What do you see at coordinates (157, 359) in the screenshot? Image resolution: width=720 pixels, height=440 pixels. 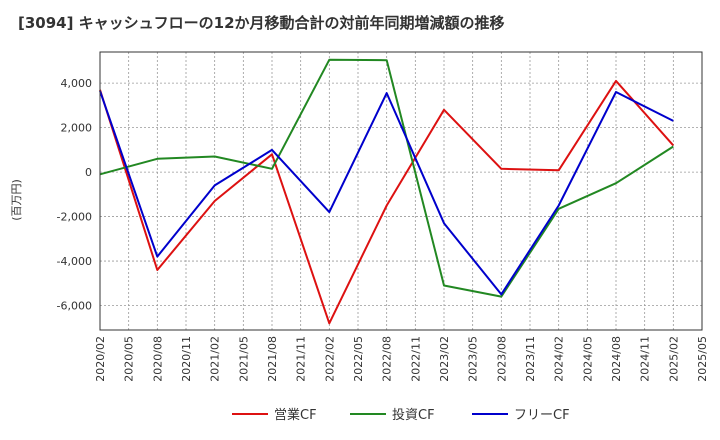 I see `x-tick-label: 2020/08` at bounding box center [157, 359].